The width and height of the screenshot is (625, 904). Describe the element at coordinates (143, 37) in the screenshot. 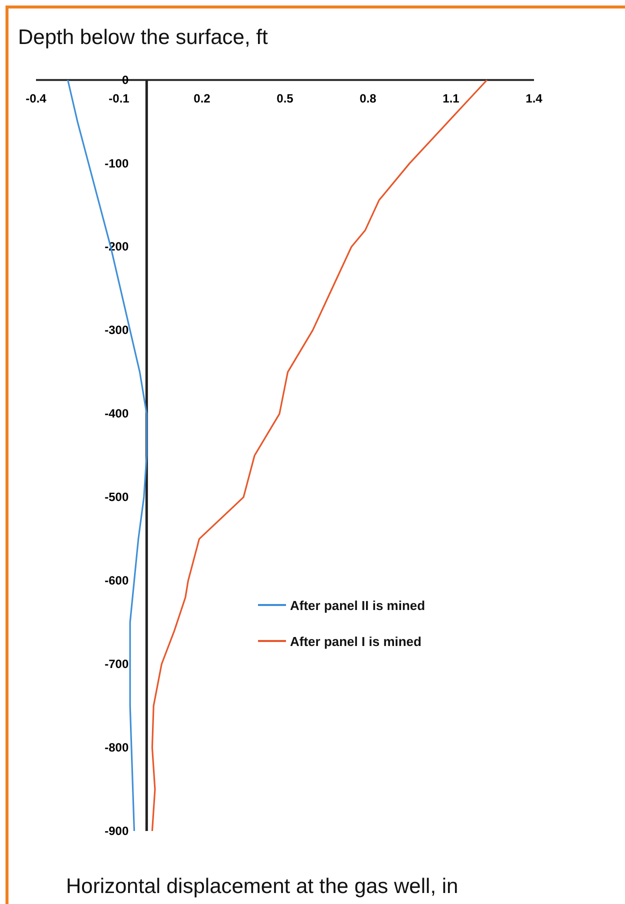

I see `y-axis-title: Depth below the surface, ft` at that location.